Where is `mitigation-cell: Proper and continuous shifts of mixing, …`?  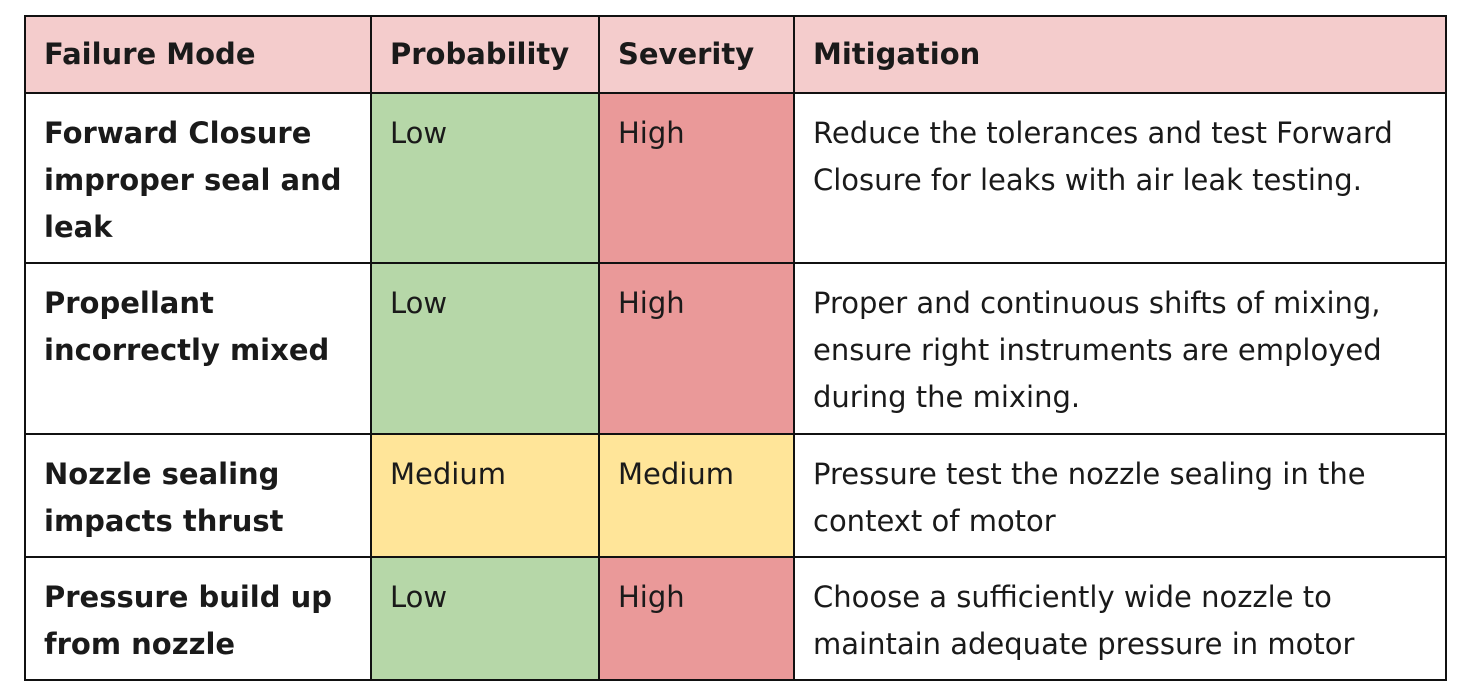
mitigation-cell: Proper and continuous shifts of mixing, … is located at coordinates (1120, 348).